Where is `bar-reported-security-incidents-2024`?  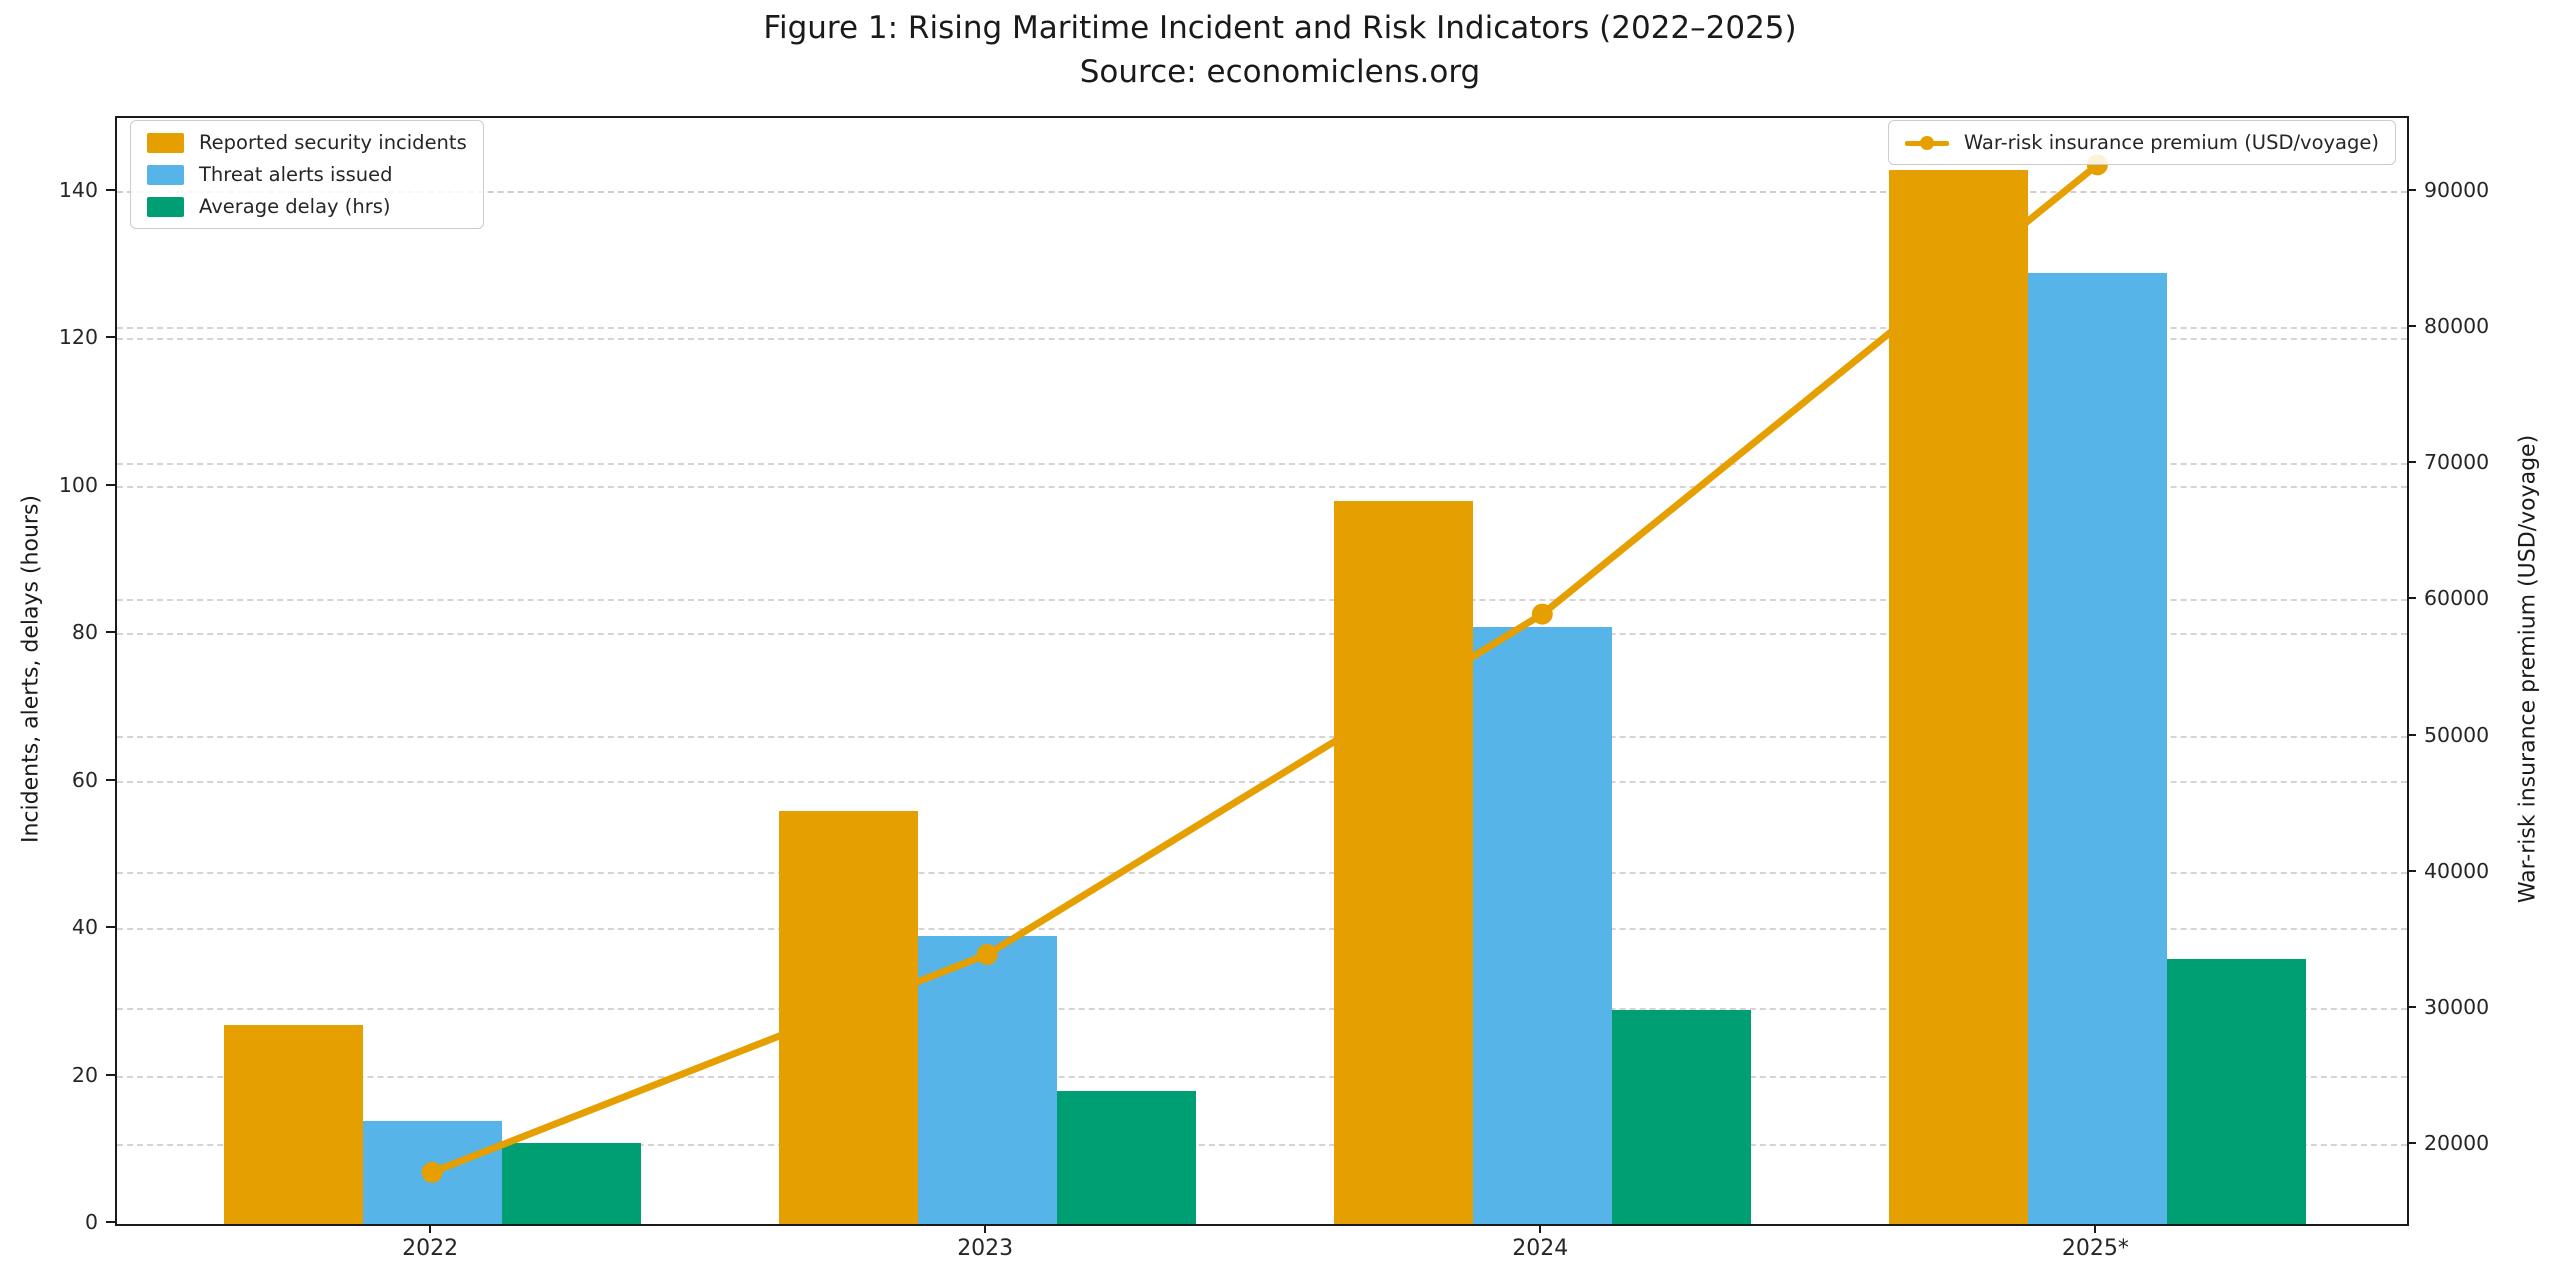 bar-reported-security-incidents-2024 is located at coordinates (1403, 862).